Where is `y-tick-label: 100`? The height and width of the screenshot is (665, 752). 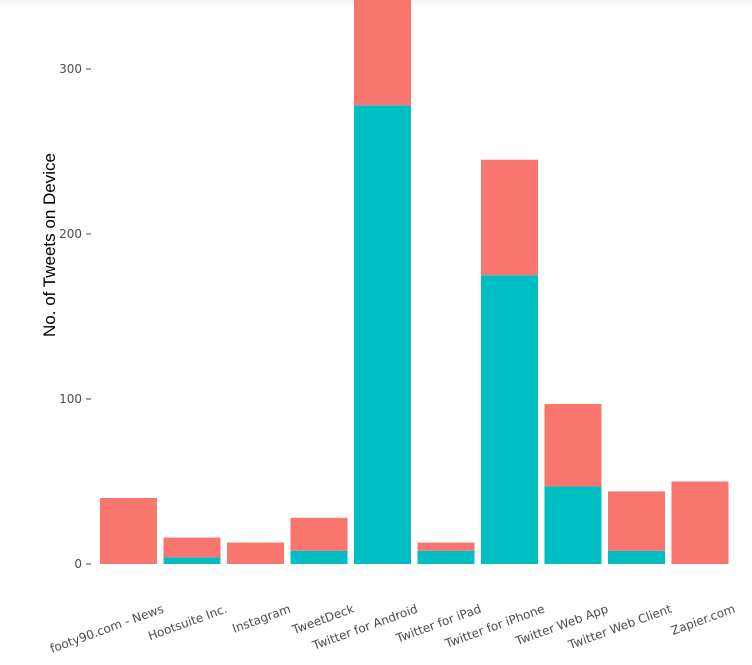 y-tick-label: 100 is located at coordinates (70, 399).